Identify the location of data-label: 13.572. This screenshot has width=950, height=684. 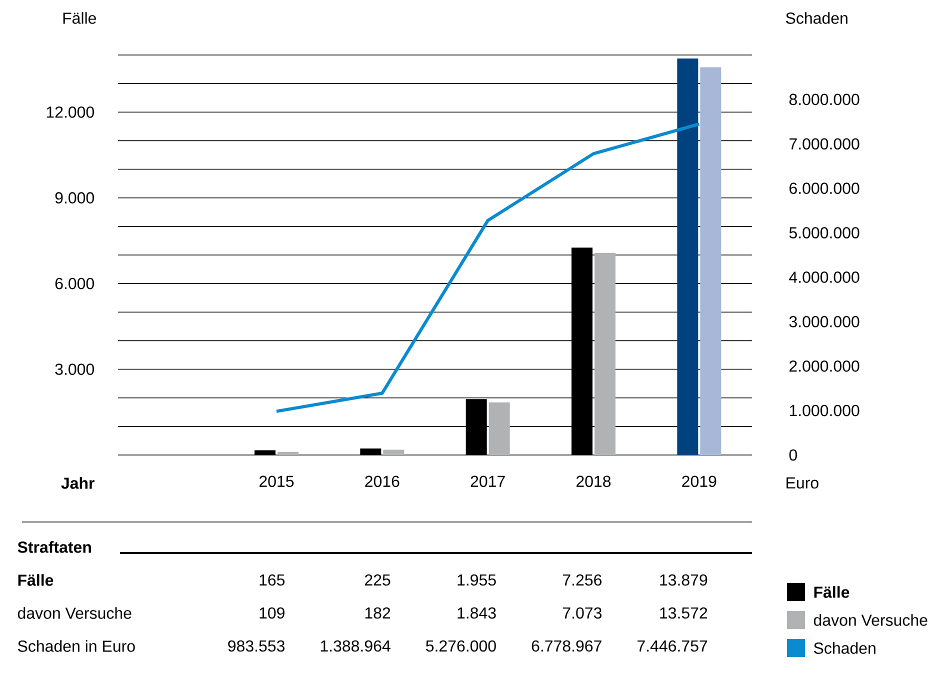
(684, 613).